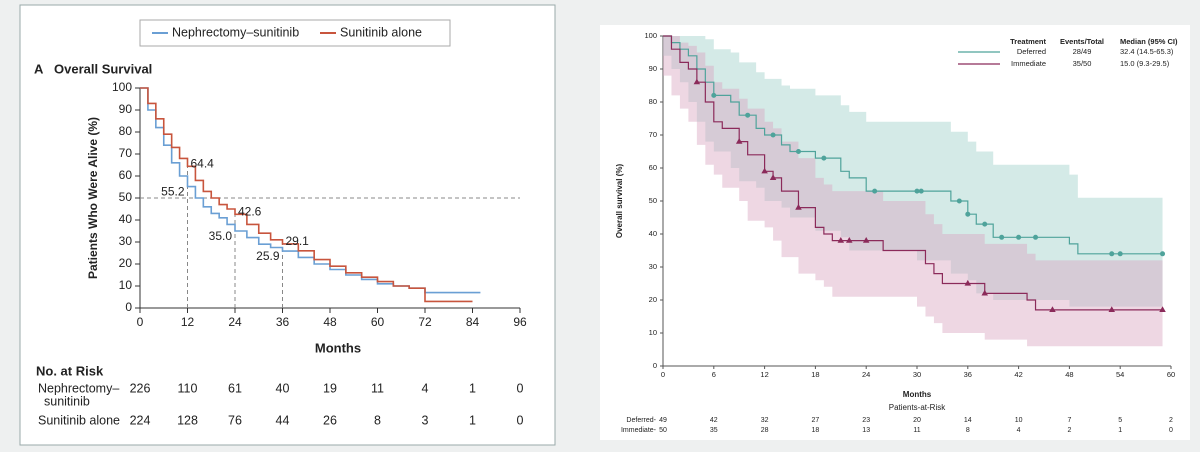  What do you see at coordinates (1145, 63) in the screenshot?
I see `legend-median: 15.0 (9.3-29.5)` at bounding box center [1145, 63].